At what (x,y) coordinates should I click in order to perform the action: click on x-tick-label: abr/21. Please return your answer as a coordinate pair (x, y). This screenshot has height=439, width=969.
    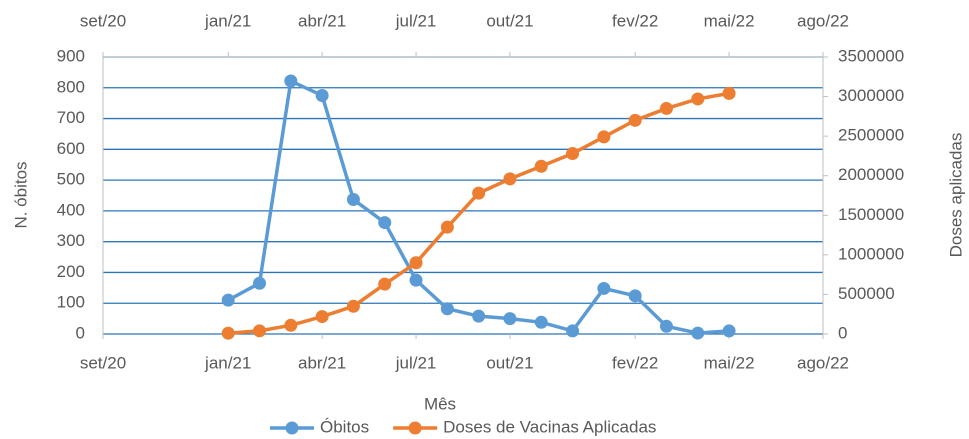
    Looking at the image, I should click on (322, 362).